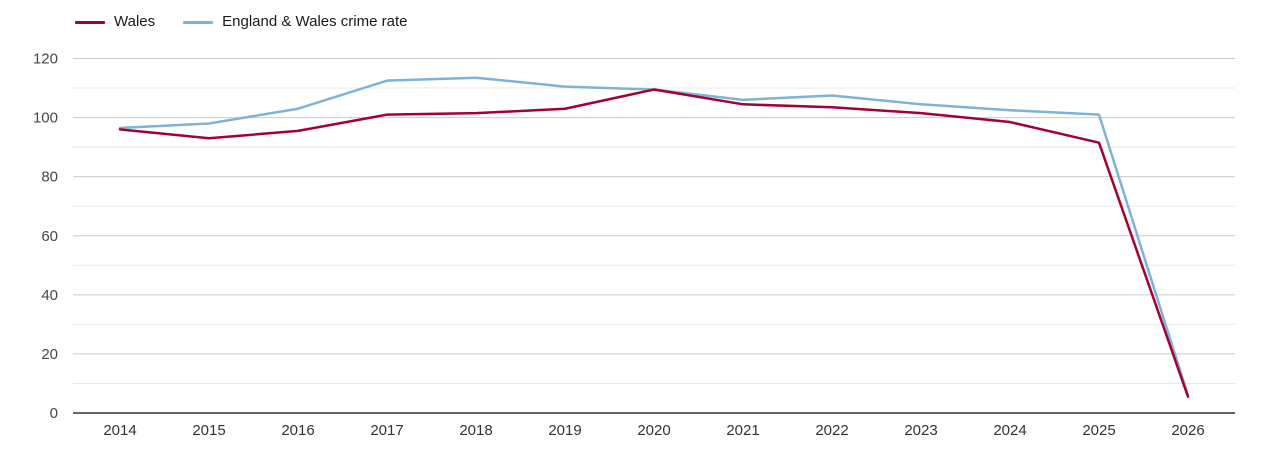  I want to click on y-axis-tick-labels: 0 20 40 60 80 100 120, so click(45, 236).